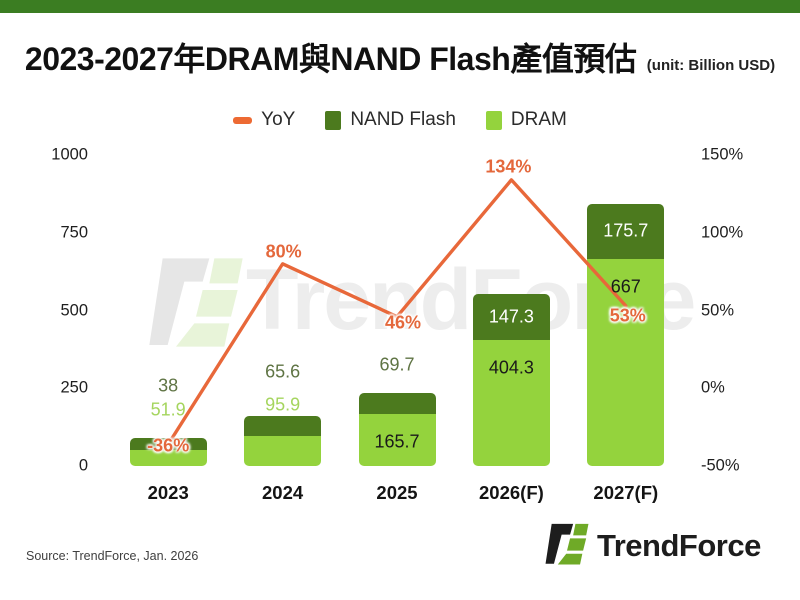 The width and height of the screenshot is (800, 600). Describe the element at coordinates (627, 315) in the screenshot. I see `yoy-label-2027(F): 53%` at that location.